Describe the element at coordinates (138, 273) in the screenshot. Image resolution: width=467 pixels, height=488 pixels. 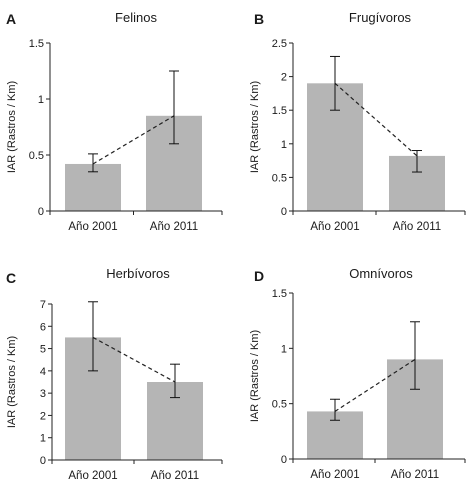
I see `panel-title: Herbívoros` at that location.